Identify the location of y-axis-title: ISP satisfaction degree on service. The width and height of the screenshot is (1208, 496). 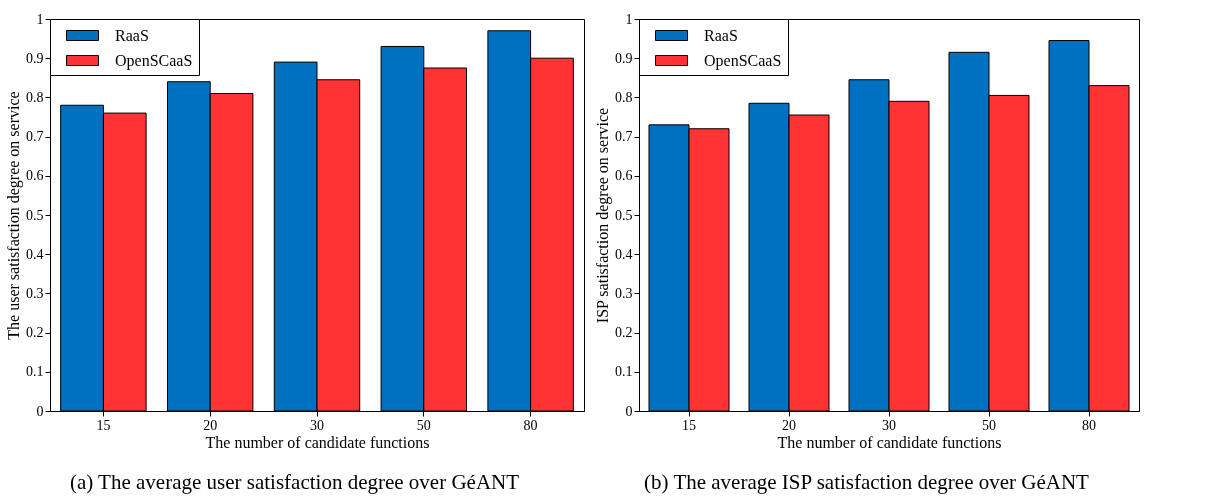
(603, 215).